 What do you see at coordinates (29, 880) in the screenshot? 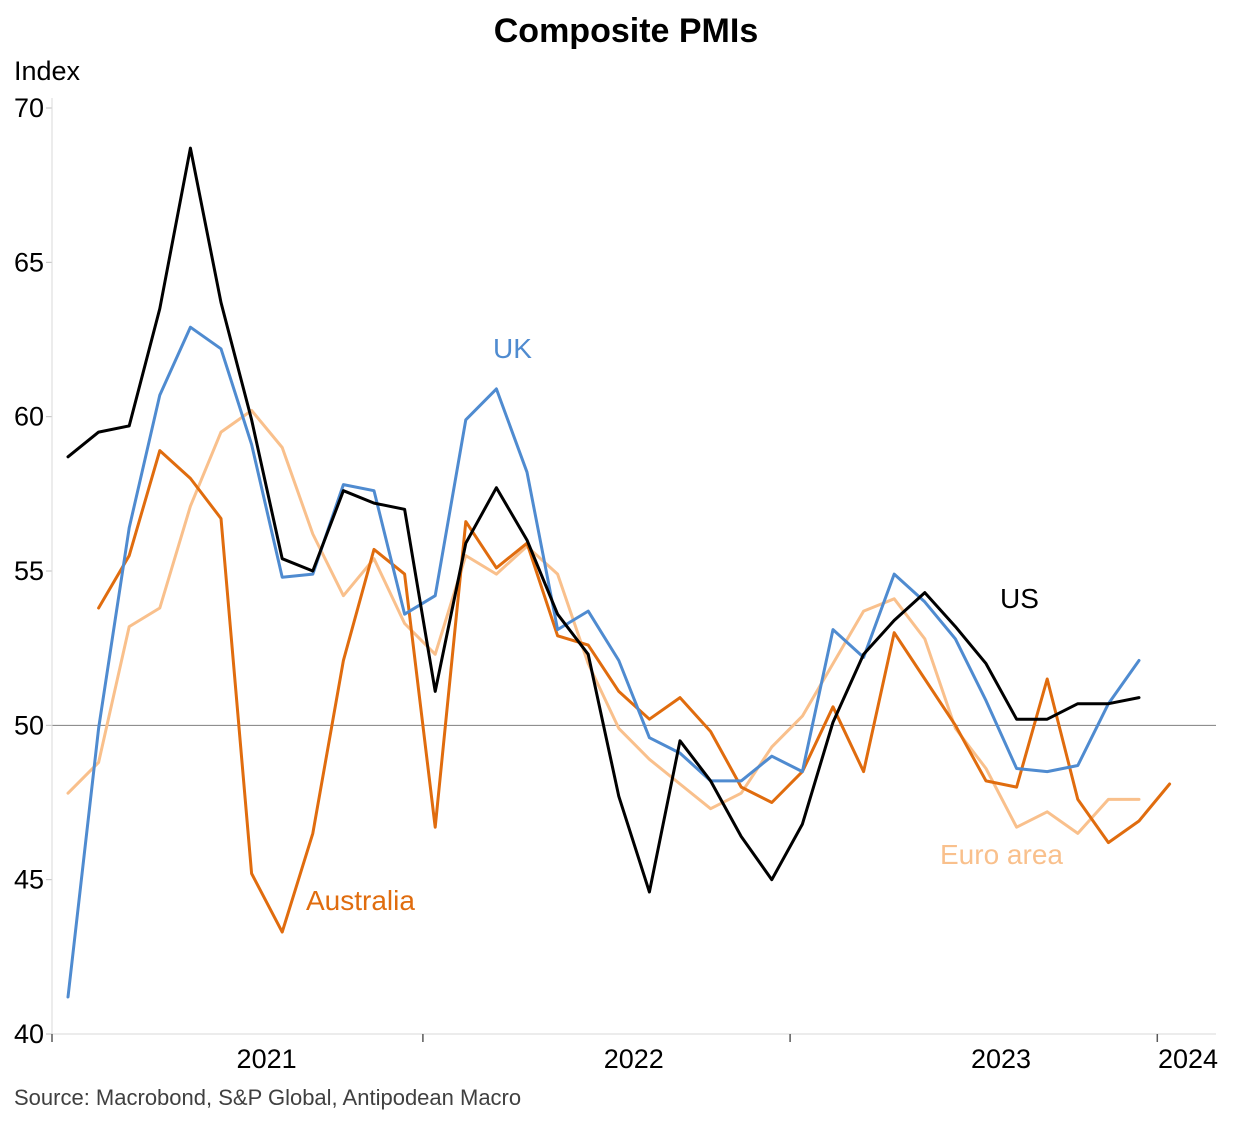
I see `y-tick-label-45: 45` at bounding box center [29, 880].